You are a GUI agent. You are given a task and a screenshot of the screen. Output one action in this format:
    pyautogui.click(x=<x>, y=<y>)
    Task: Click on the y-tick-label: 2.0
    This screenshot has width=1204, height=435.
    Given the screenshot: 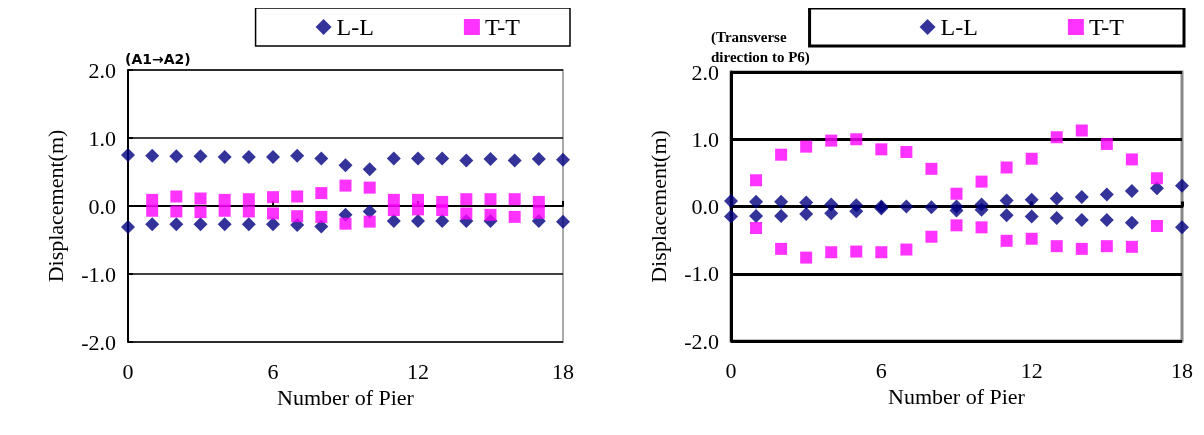 What is the action you would take?
    pyautogui.click(x=102, y=70)
    